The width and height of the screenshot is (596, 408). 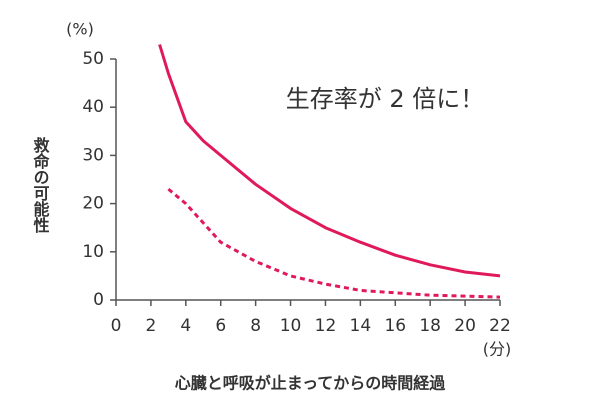 What do you see at coordinates (116, 326) in the screenshot?
I see `x-tick-label: 0` at bounding box center [116, 326].